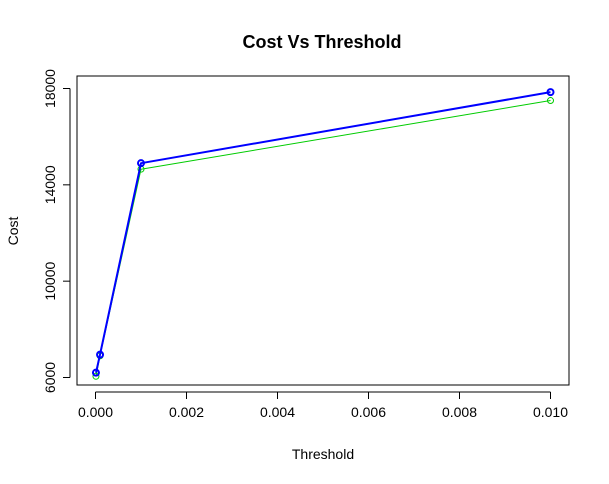 This screenshot has height=484, width=609. Describe the element at coordinates (459, 412) in the screenshot. I see `x-tick-label: 0.008` at that location.